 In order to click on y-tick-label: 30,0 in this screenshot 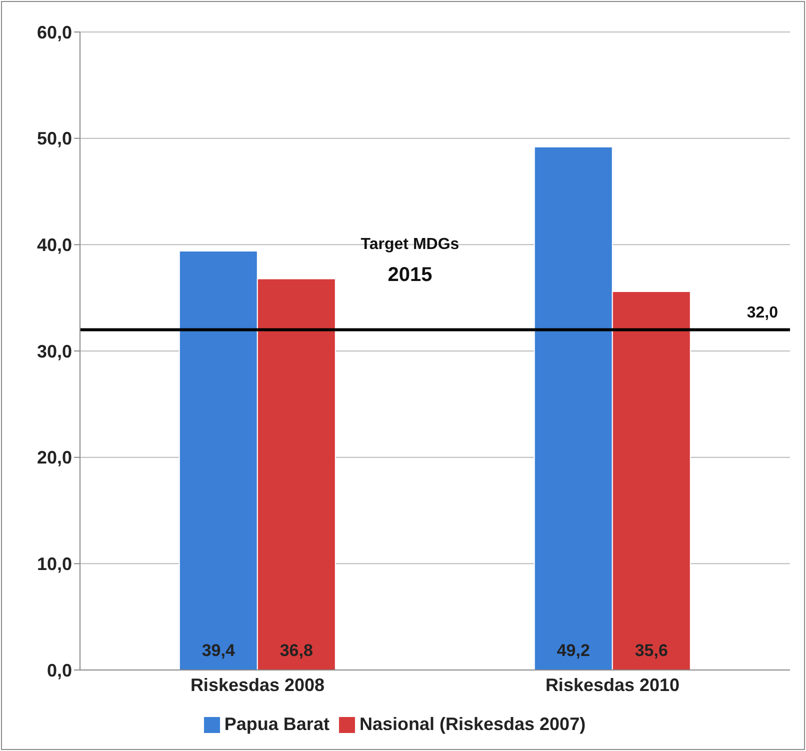, I will do `click(54, 351)`.